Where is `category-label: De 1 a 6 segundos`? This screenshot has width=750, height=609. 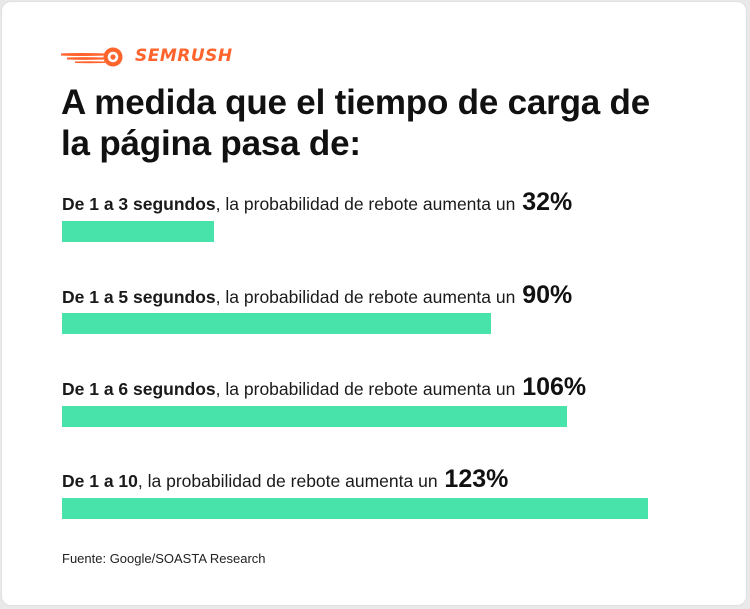
category-label: De 1 a 6 segundos is located at coordinates (139, 389).